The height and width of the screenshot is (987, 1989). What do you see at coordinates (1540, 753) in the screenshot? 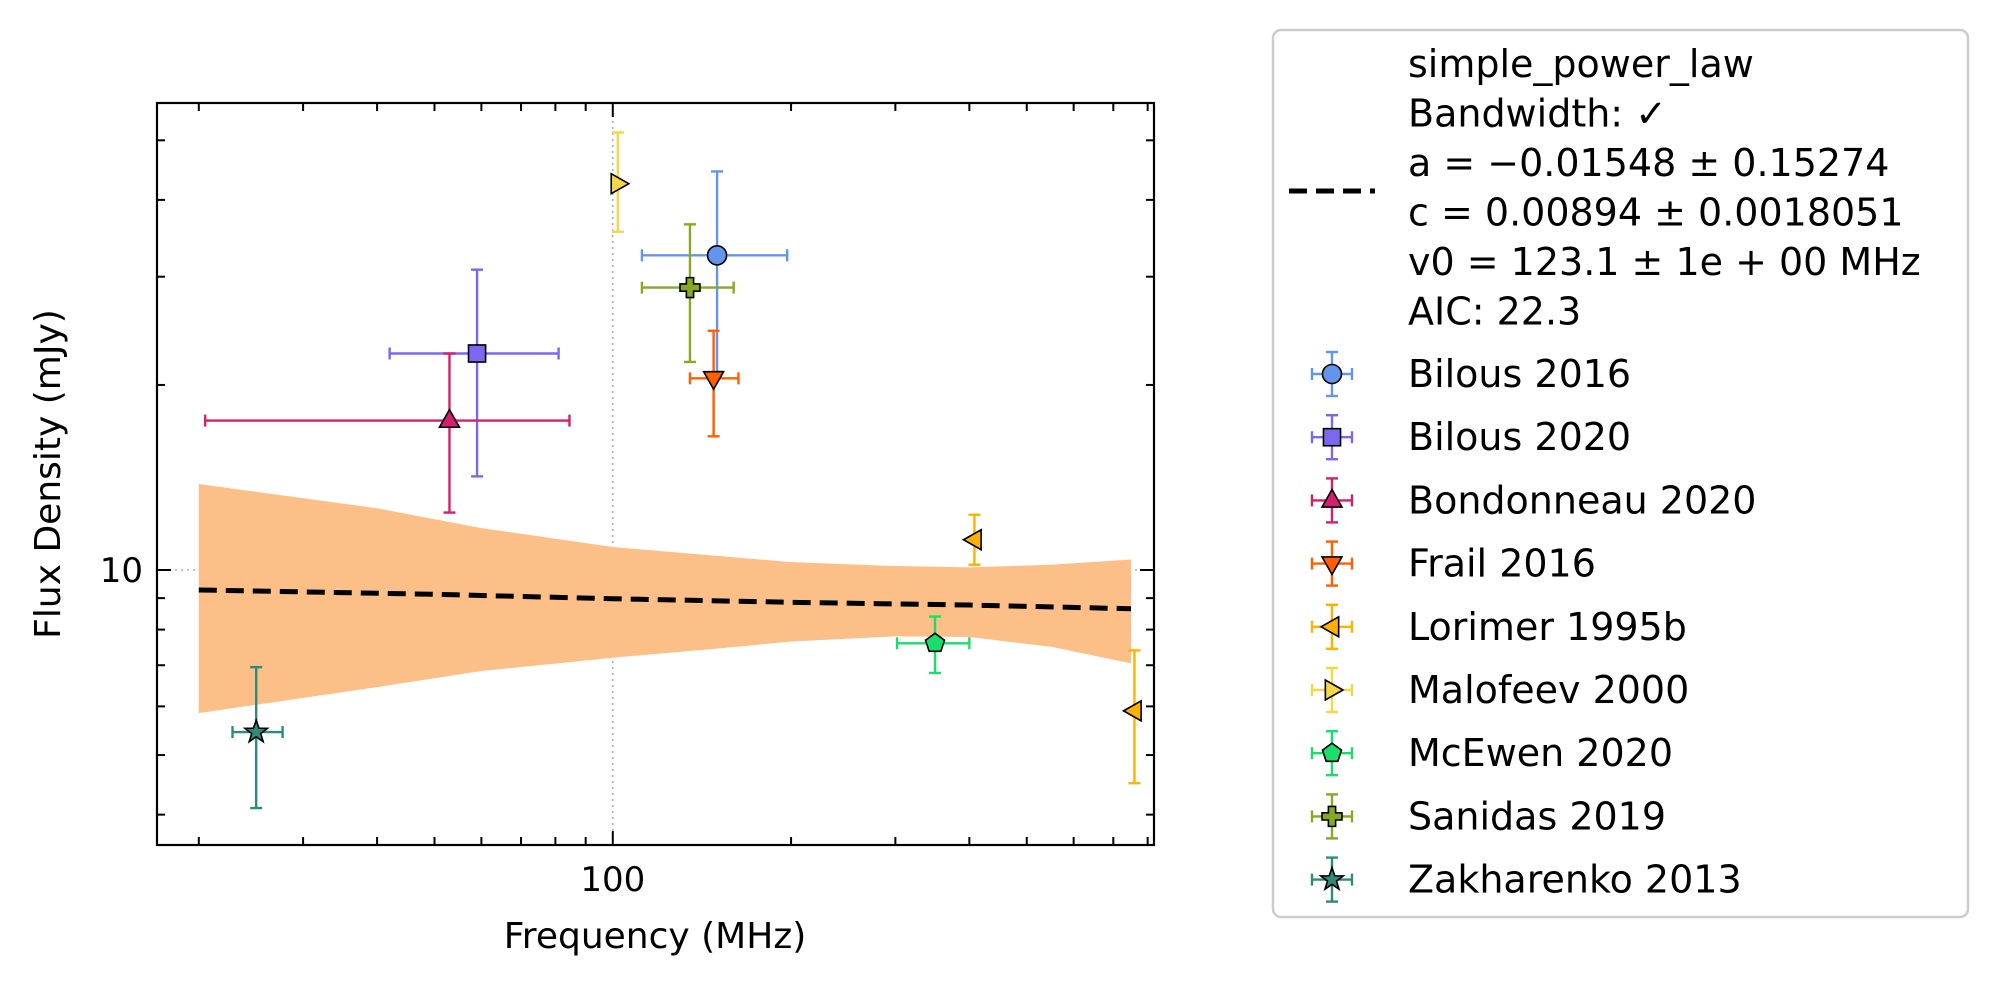
I see `legend-label: McEwen 2020` at bounding box center [1540, 753].